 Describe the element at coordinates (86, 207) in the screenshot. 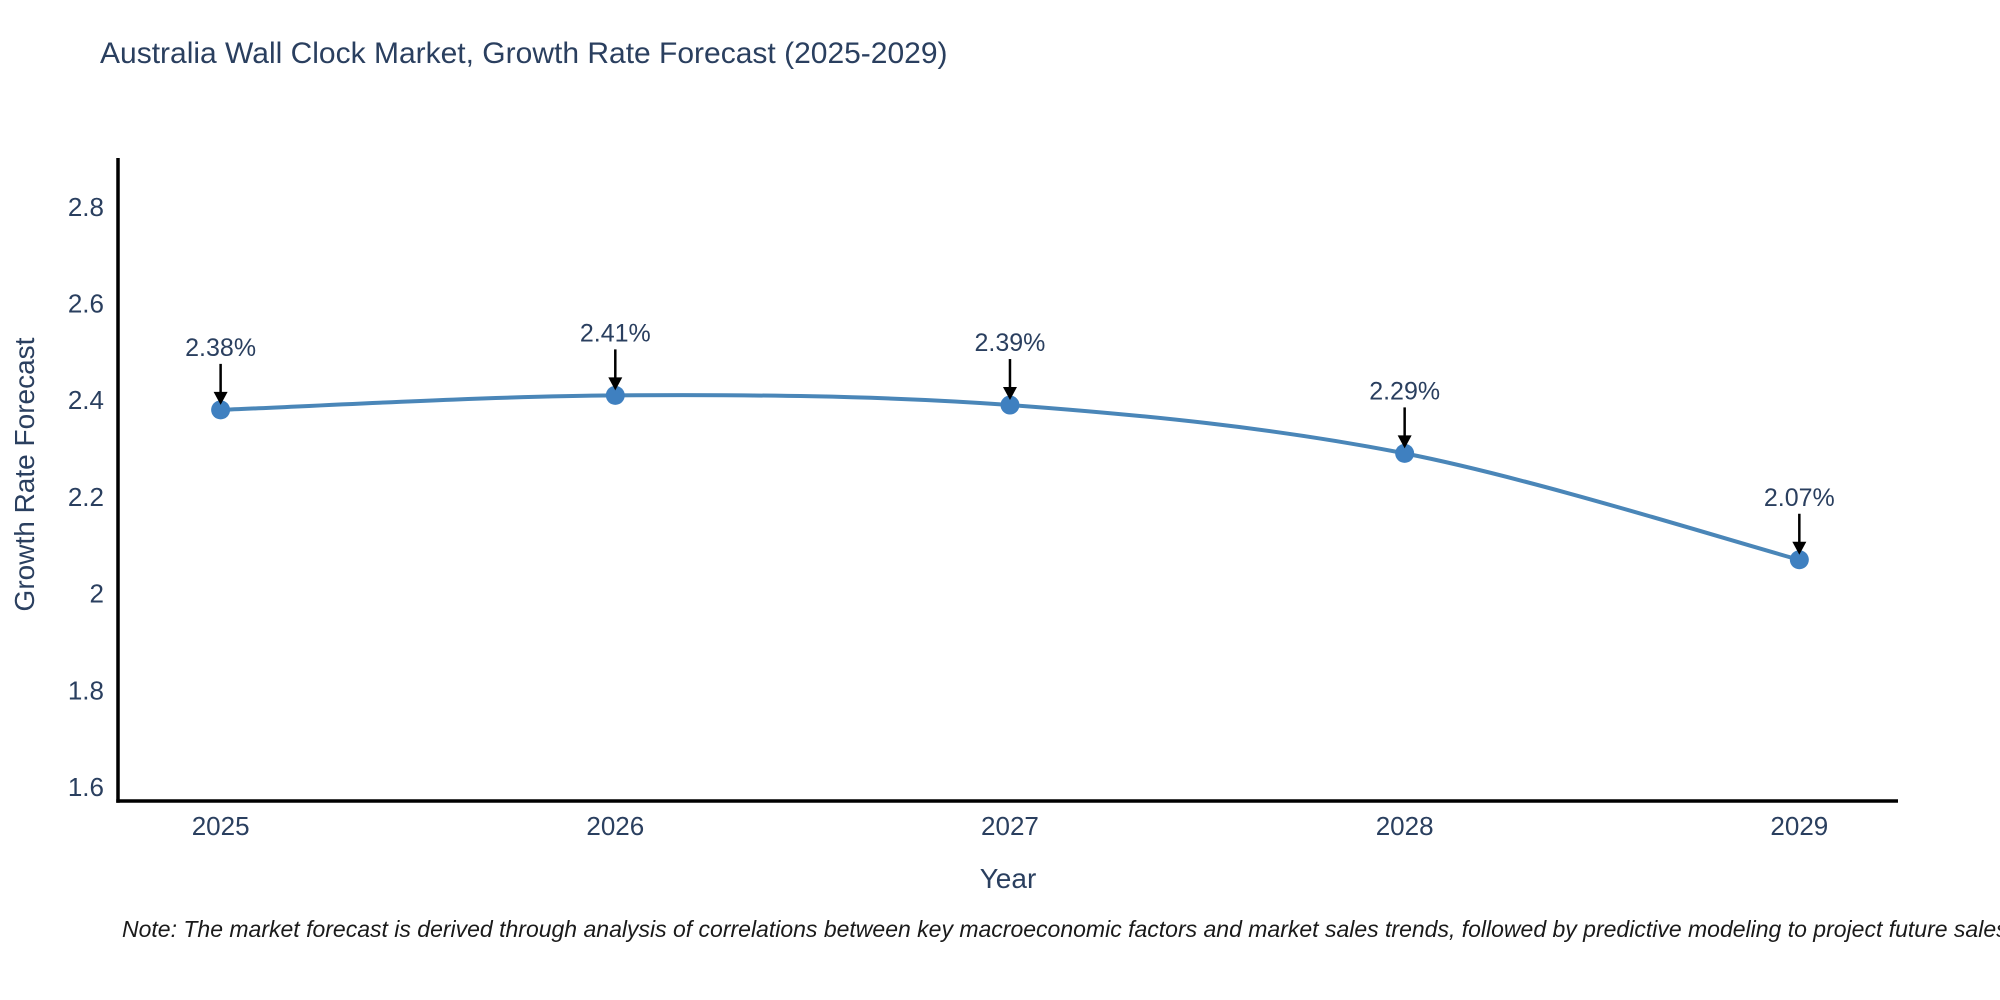

I see `y-tick-label: 2.8` at that location.